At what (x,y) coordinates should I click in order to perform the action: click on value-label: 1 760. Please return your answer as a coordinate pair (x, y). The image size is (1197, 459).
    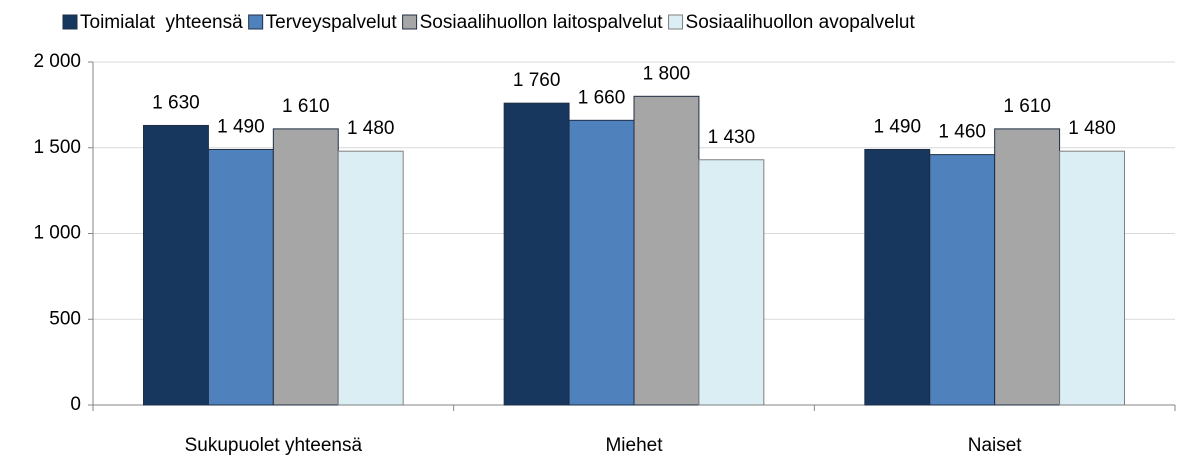
    Looking at the image, I should click on (537, 80).